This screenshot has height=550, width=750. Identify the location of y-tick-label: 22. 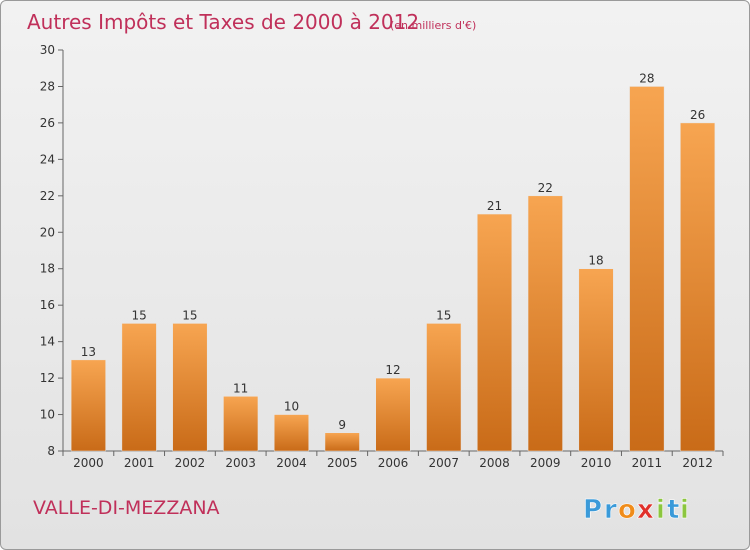
(47, 196).